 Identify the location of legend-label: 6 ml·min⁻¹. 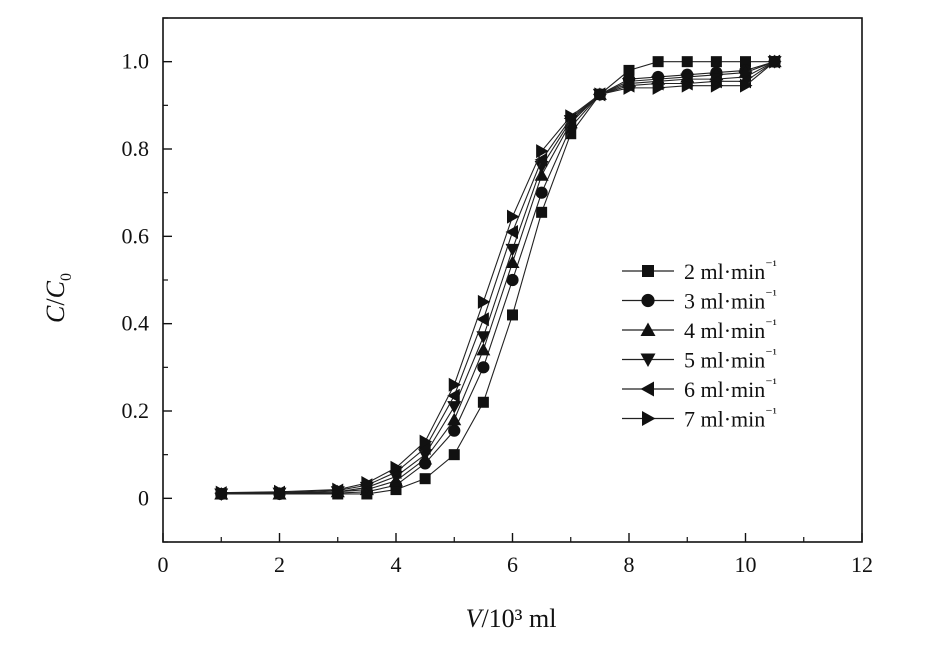
(730, 389).